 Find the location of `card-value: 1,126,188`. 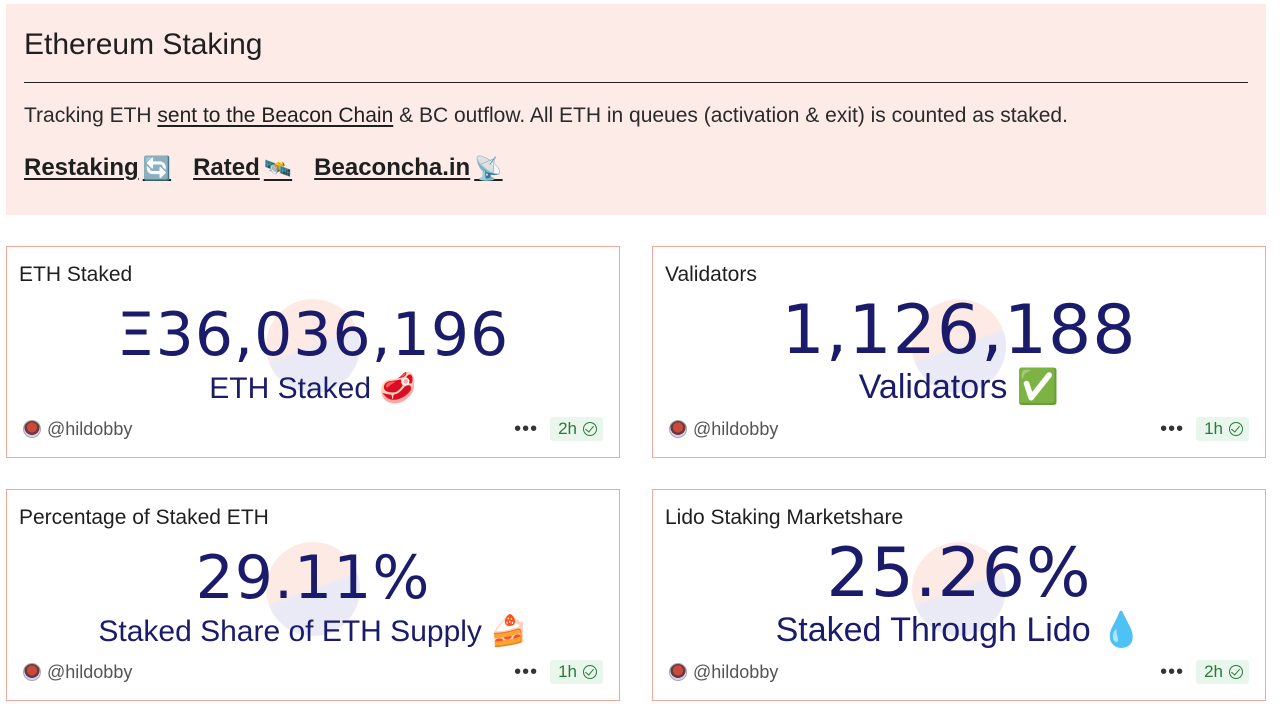

card-value: 1,126,188 is located at coordinates (959, 330).